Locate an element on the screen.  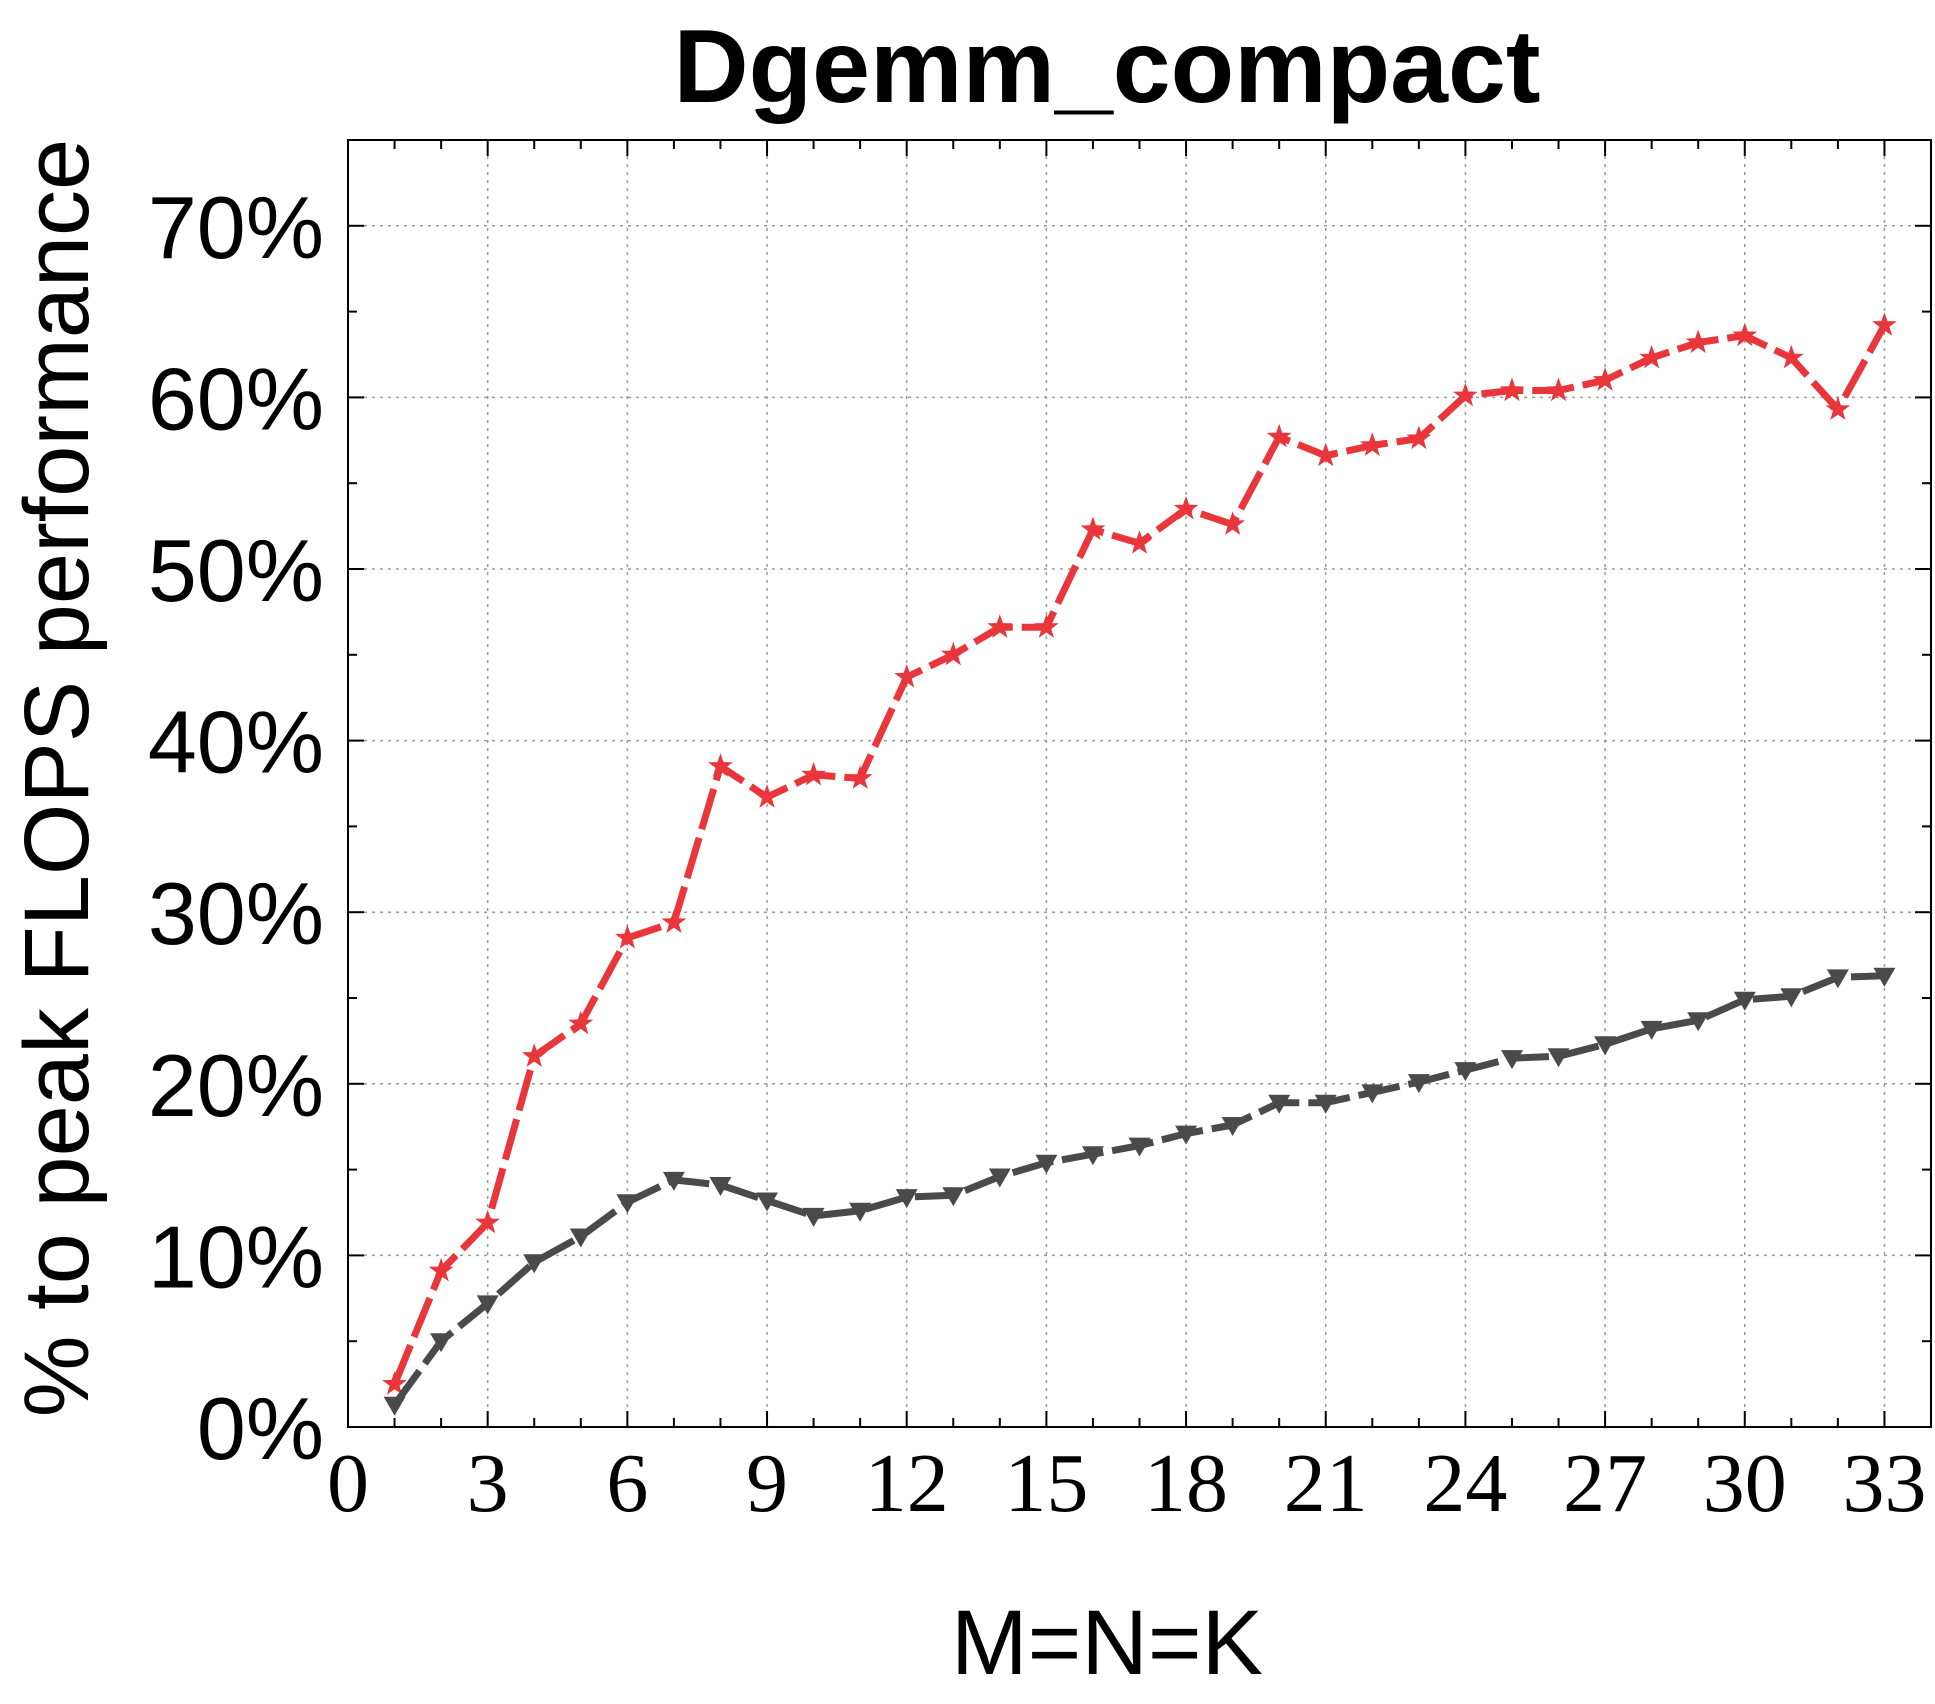
y-tick-label: 70% is located at coordinates (236, 227).